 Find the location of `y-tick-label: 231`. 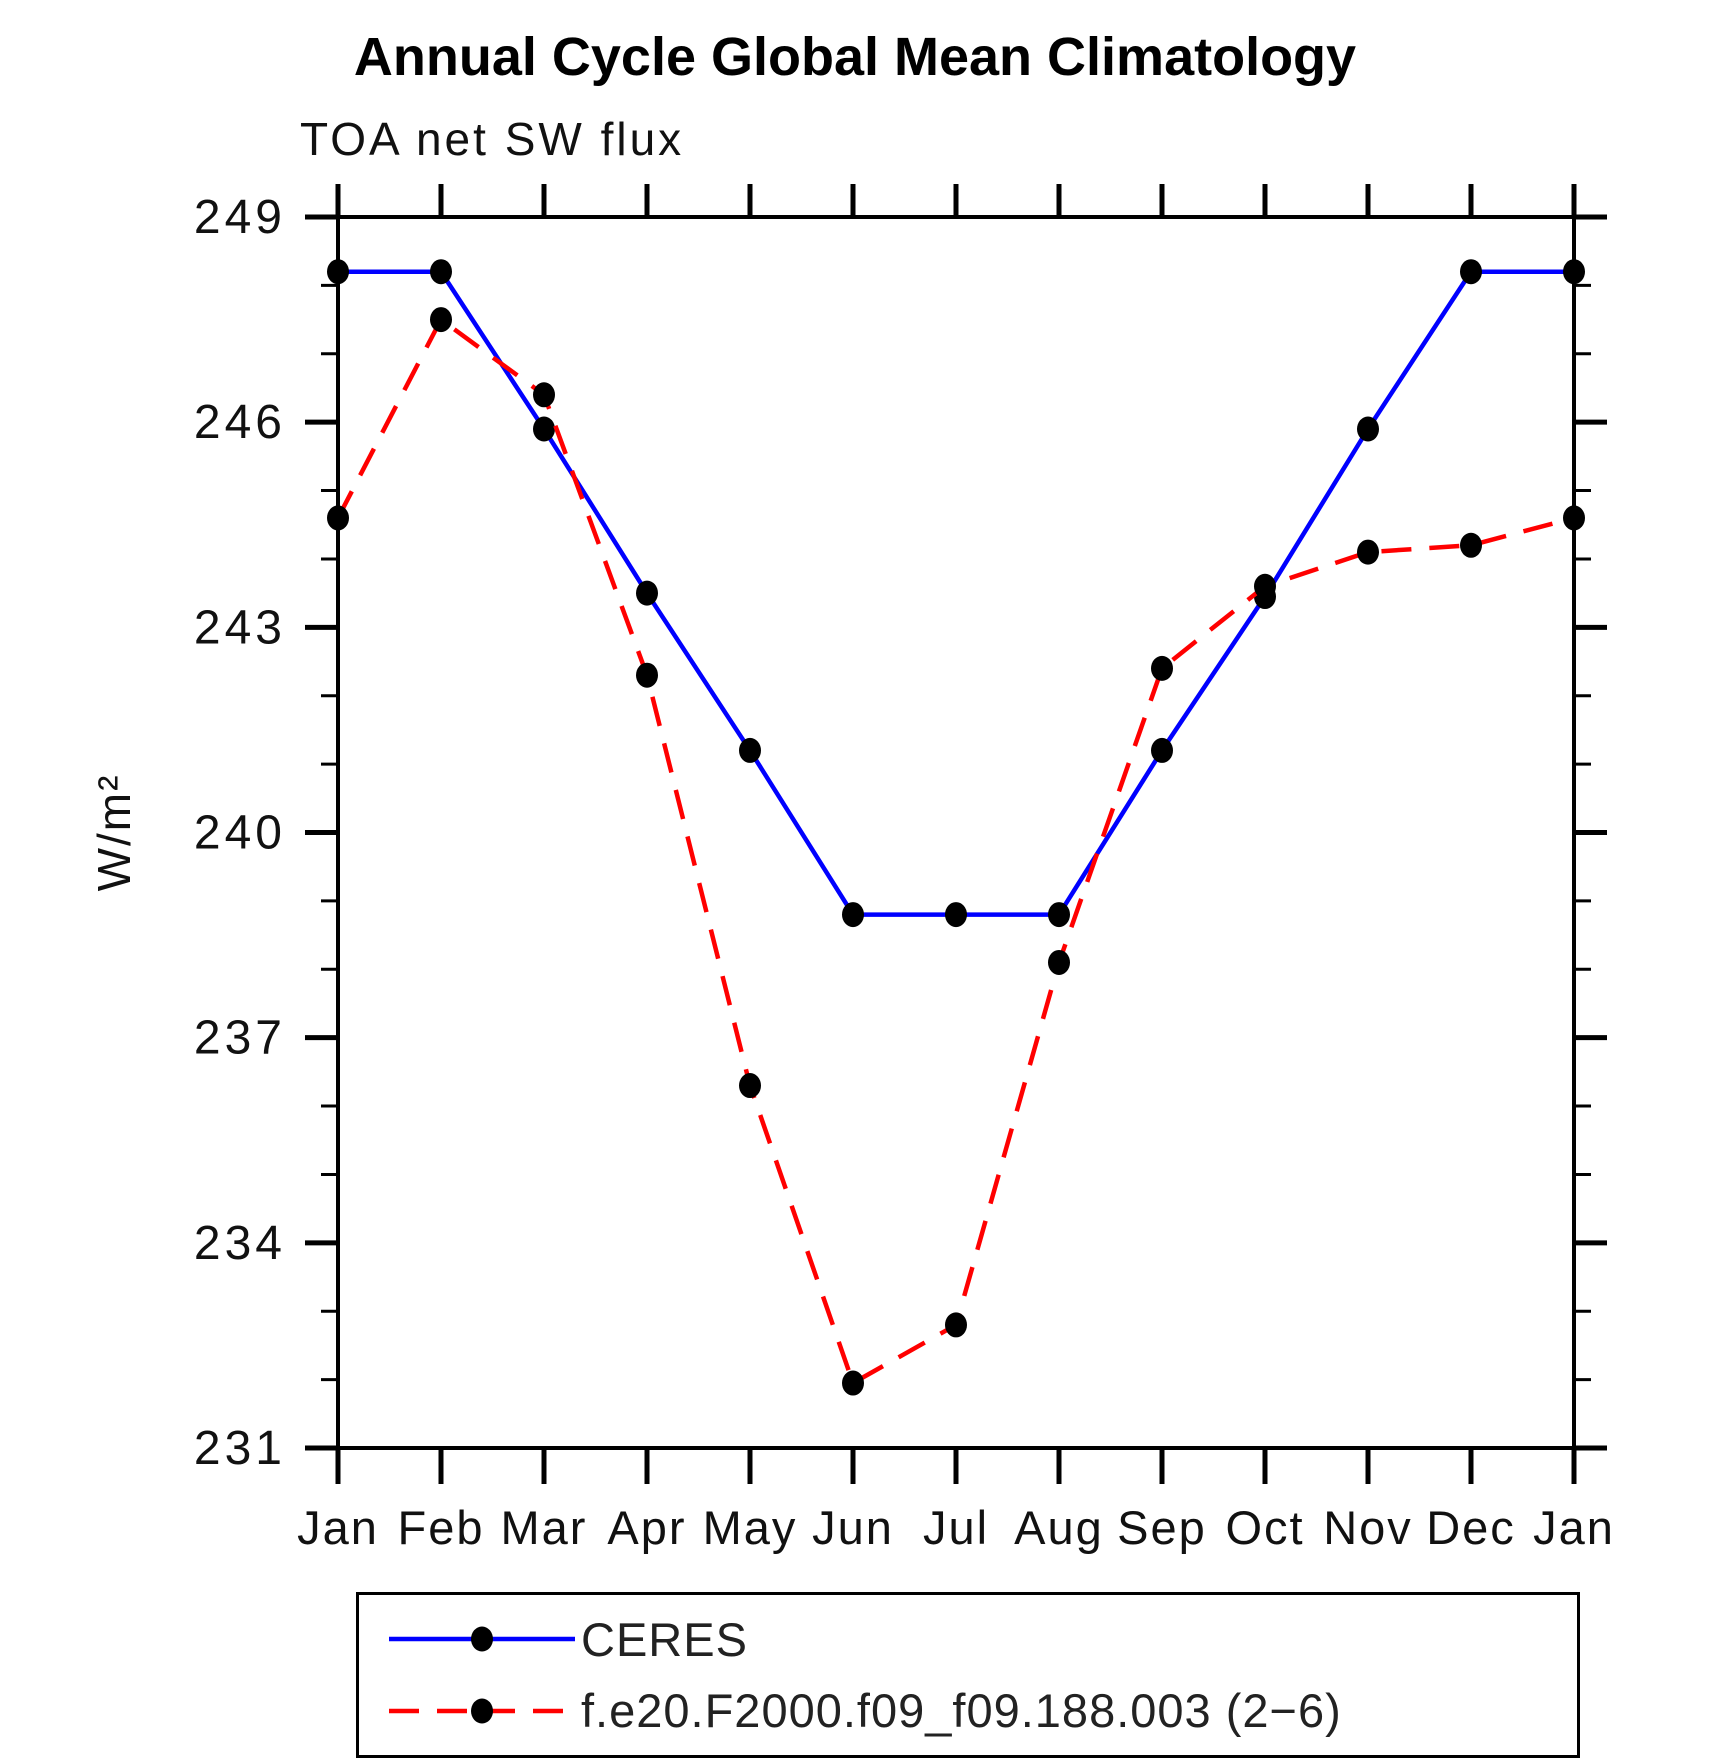

y-tick-label: 231 is located at coordinates (240, 1448).